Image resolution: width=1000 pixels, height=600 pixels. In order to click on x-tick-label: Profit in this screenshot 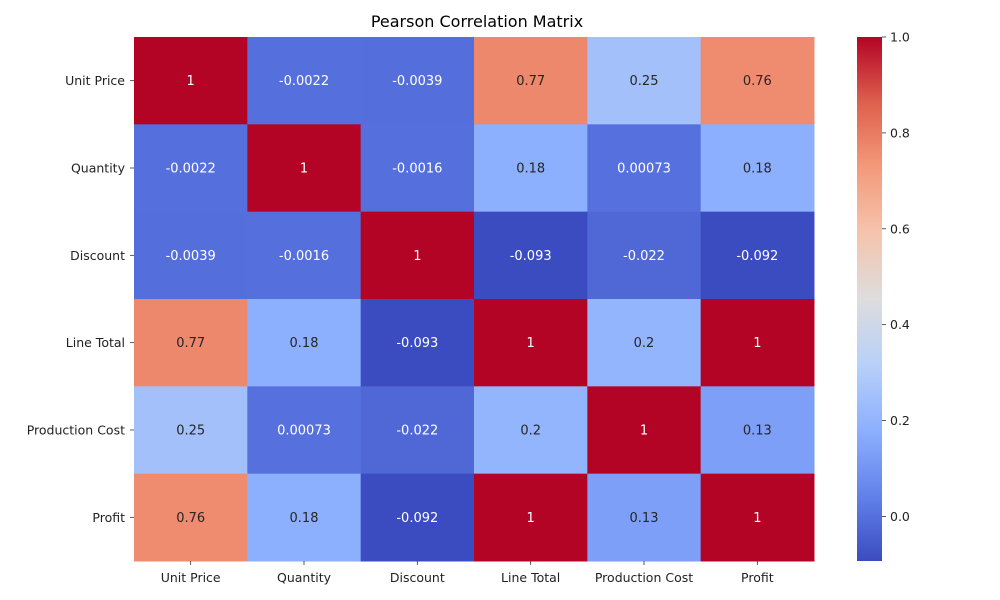, I will do `click(757, 577)`.